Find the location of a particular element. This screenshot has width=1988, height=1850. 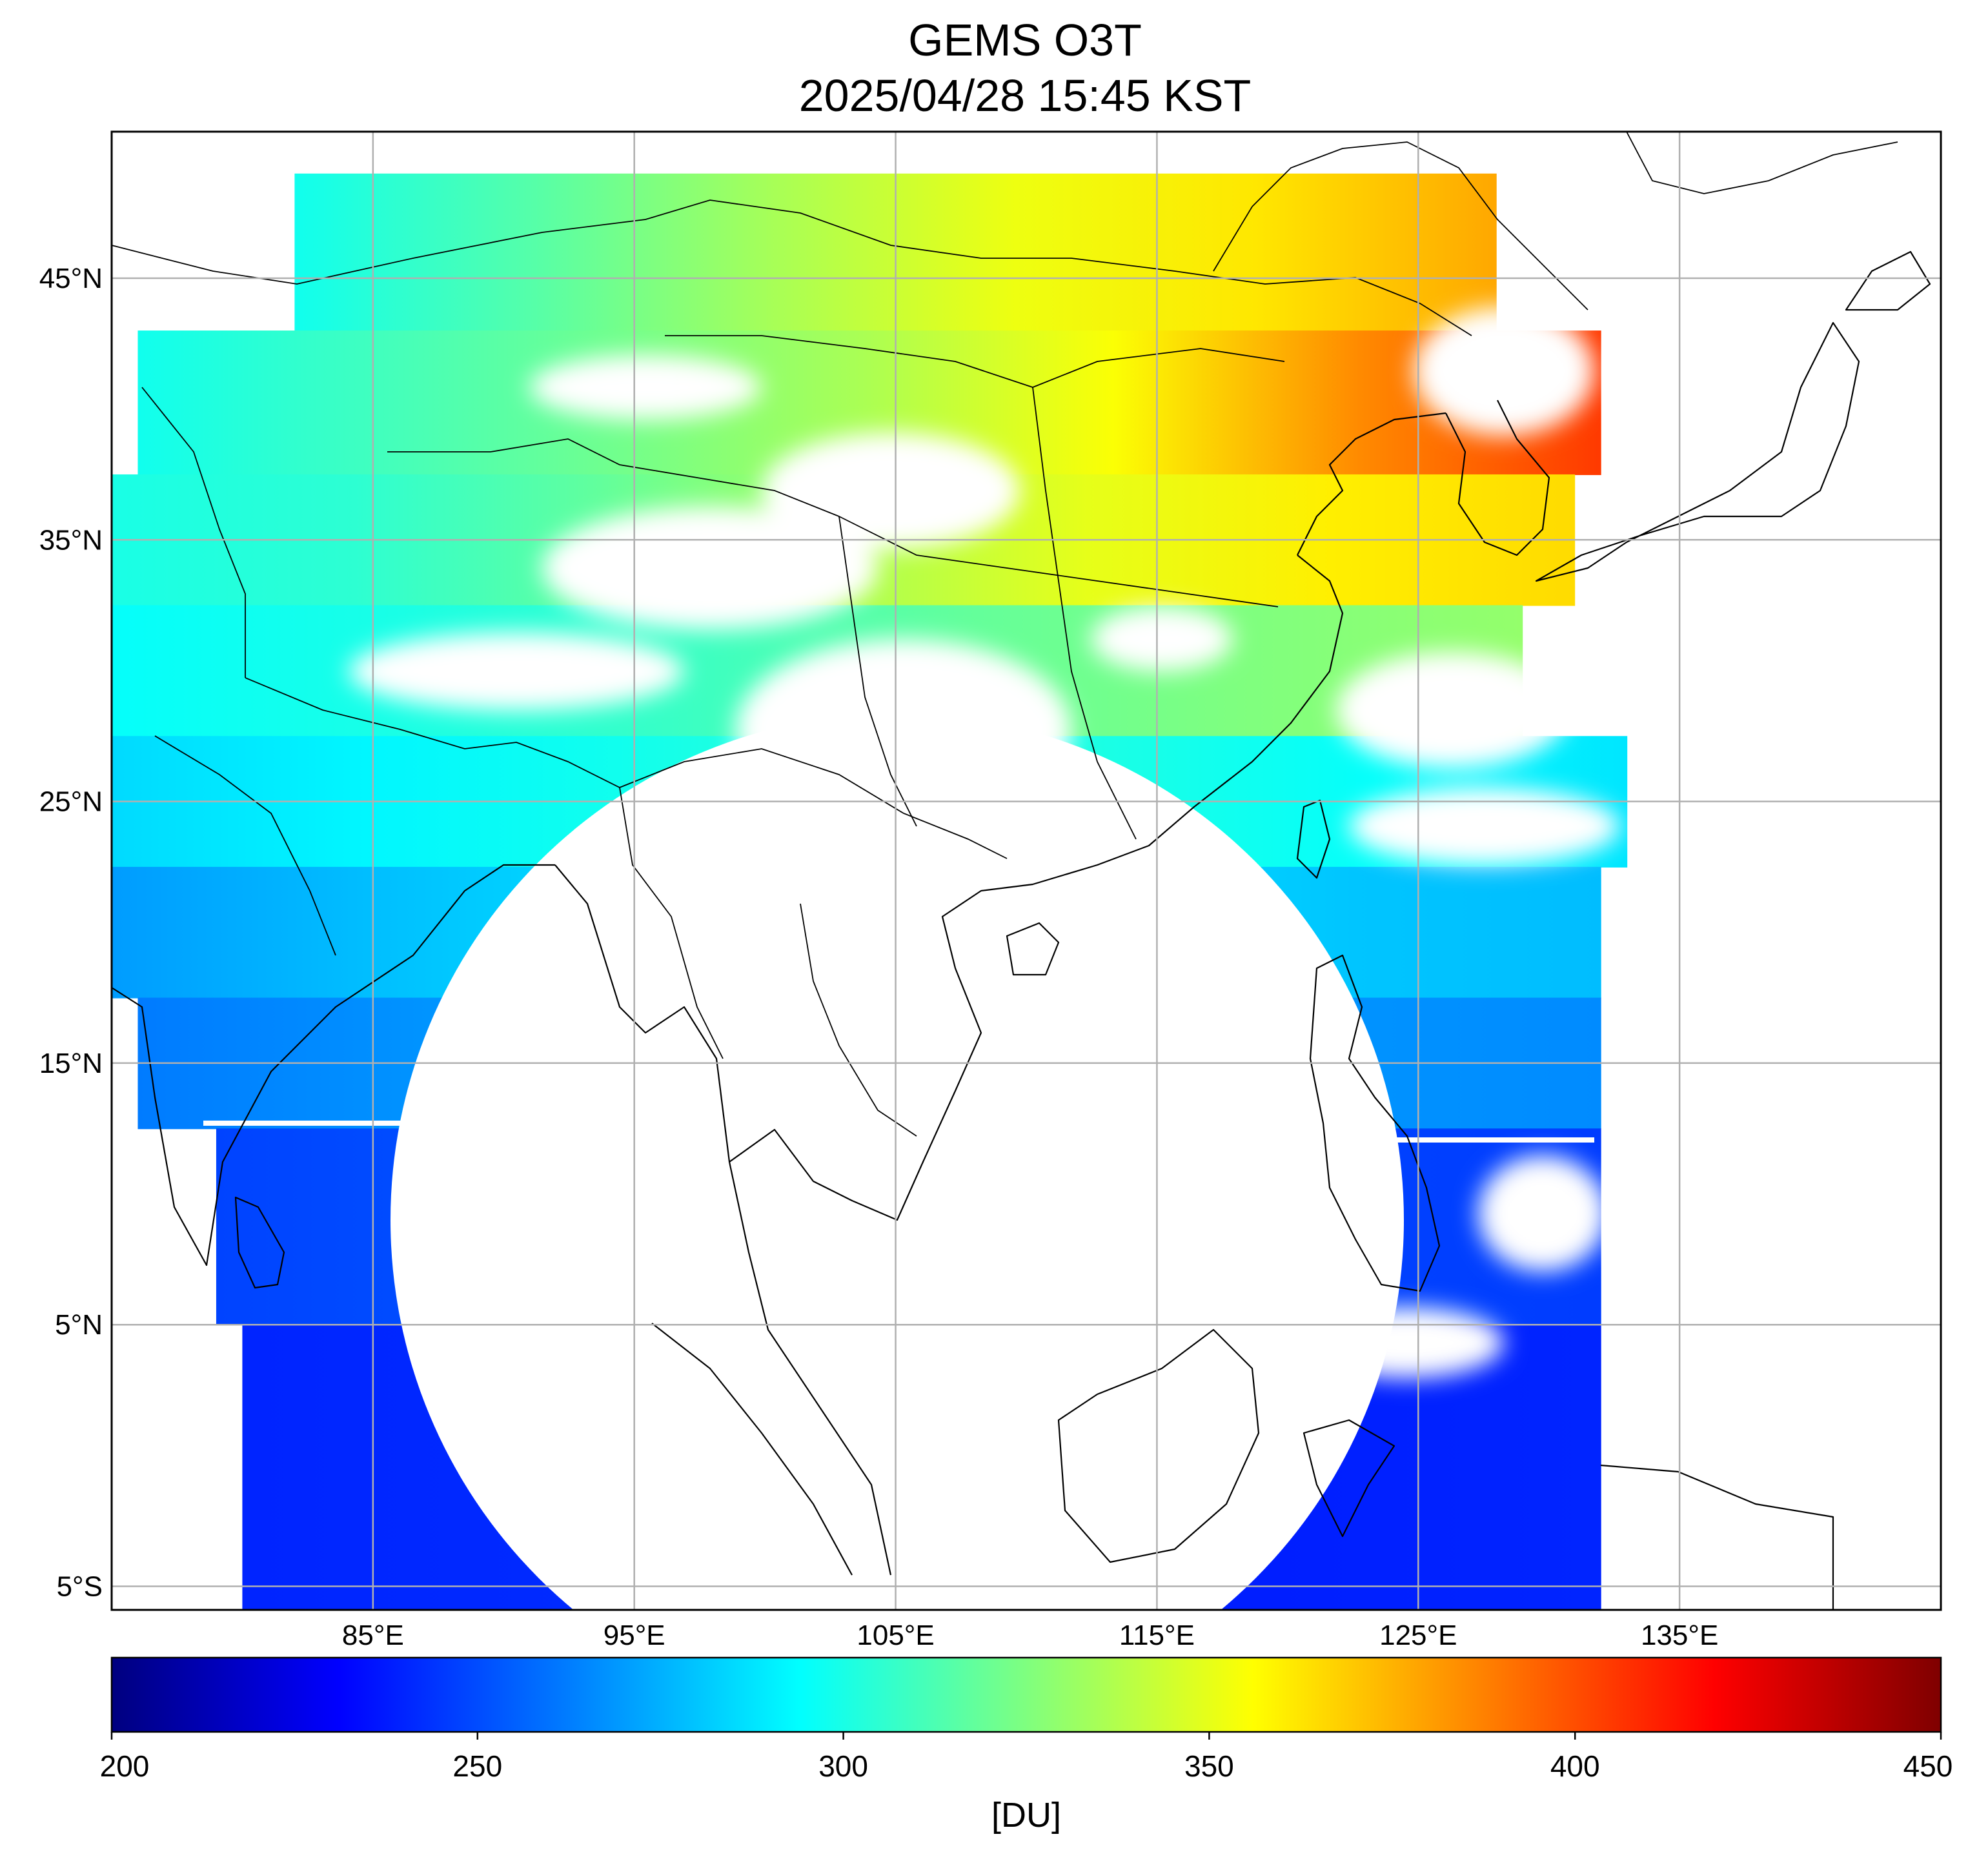

colorbar-tick-label: 300 is located at coordinates (843, 1766).